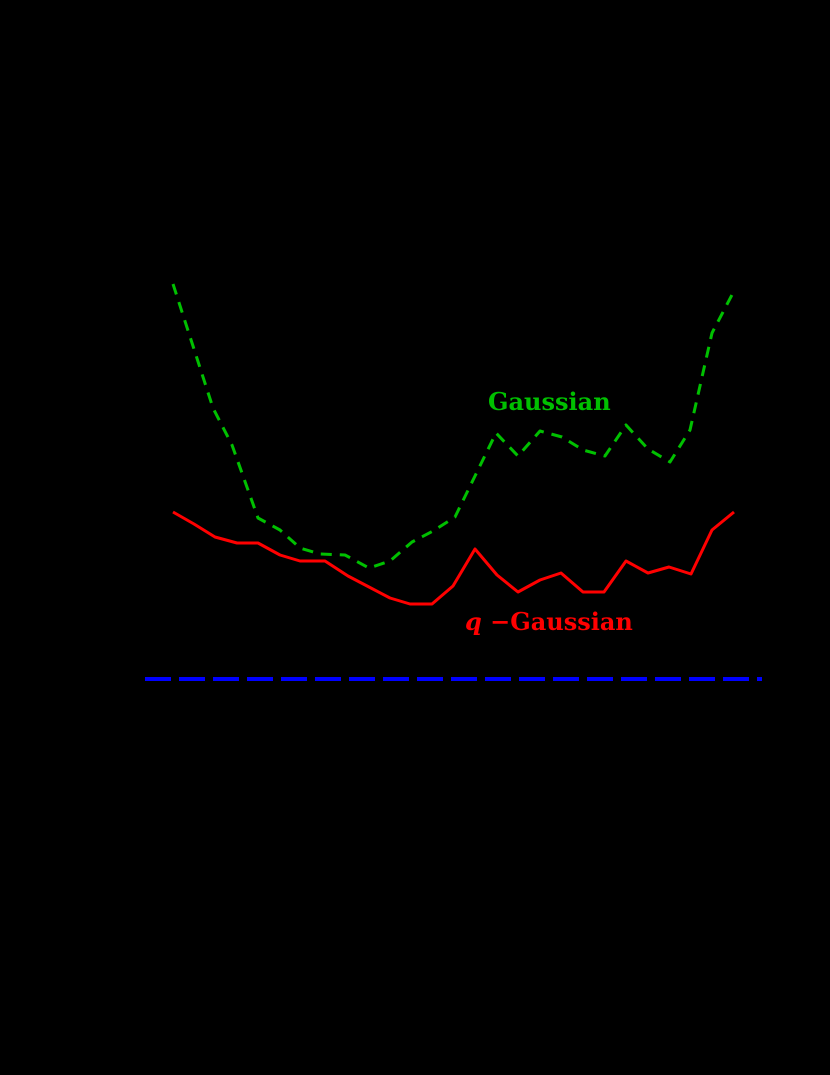 The height and width of the screenshot is (1075, 830). I want to click on q-symbol: q, so click(473, 621).